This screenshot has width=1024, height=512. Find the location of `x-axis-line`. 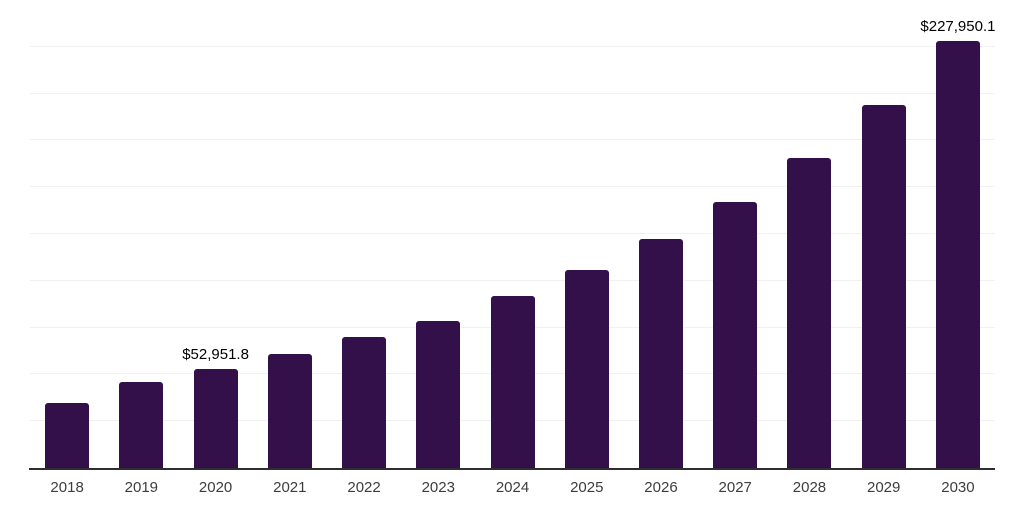

x-axis-line is located at coordinates (512, 469).